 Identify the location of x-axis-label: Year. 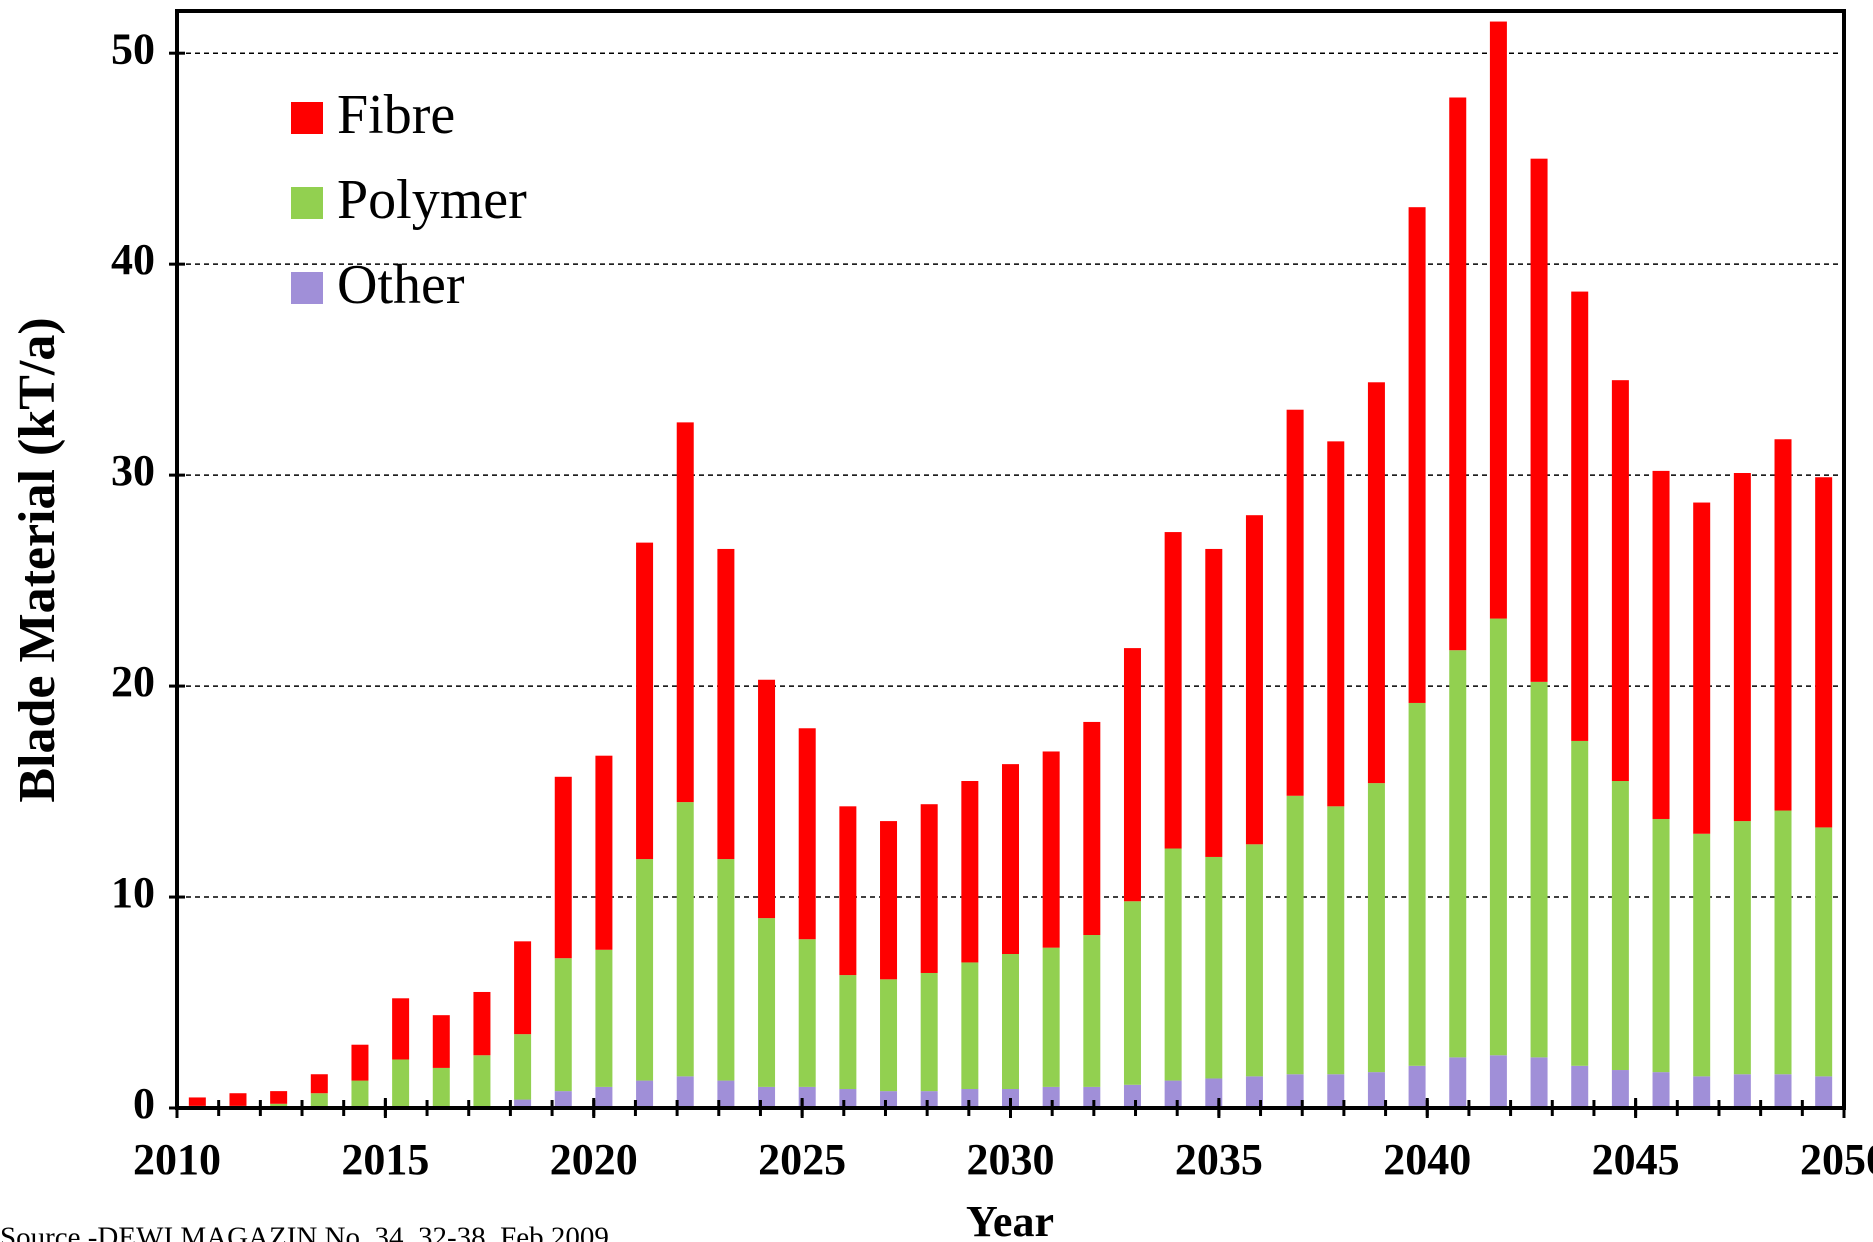
(1010, 1219).